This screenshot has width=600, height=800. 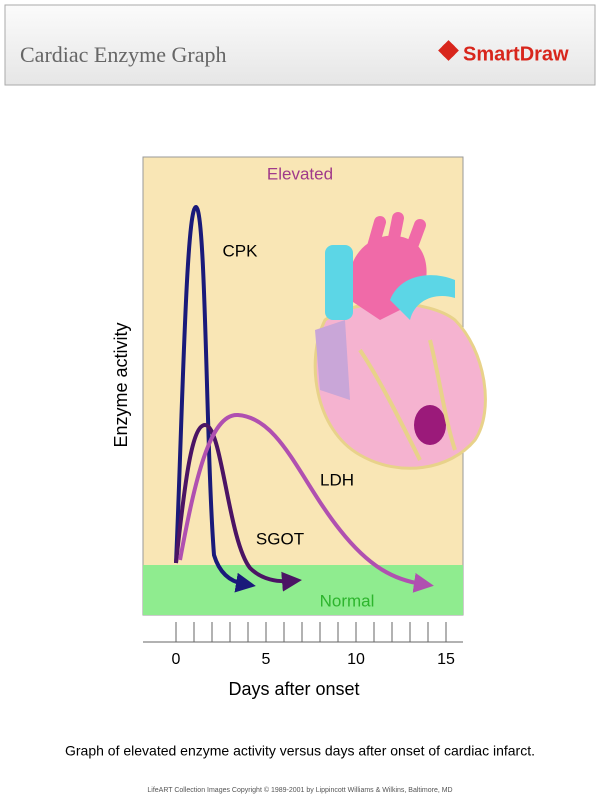 I want to click on cpk-curve, so click(x=215, y=398).